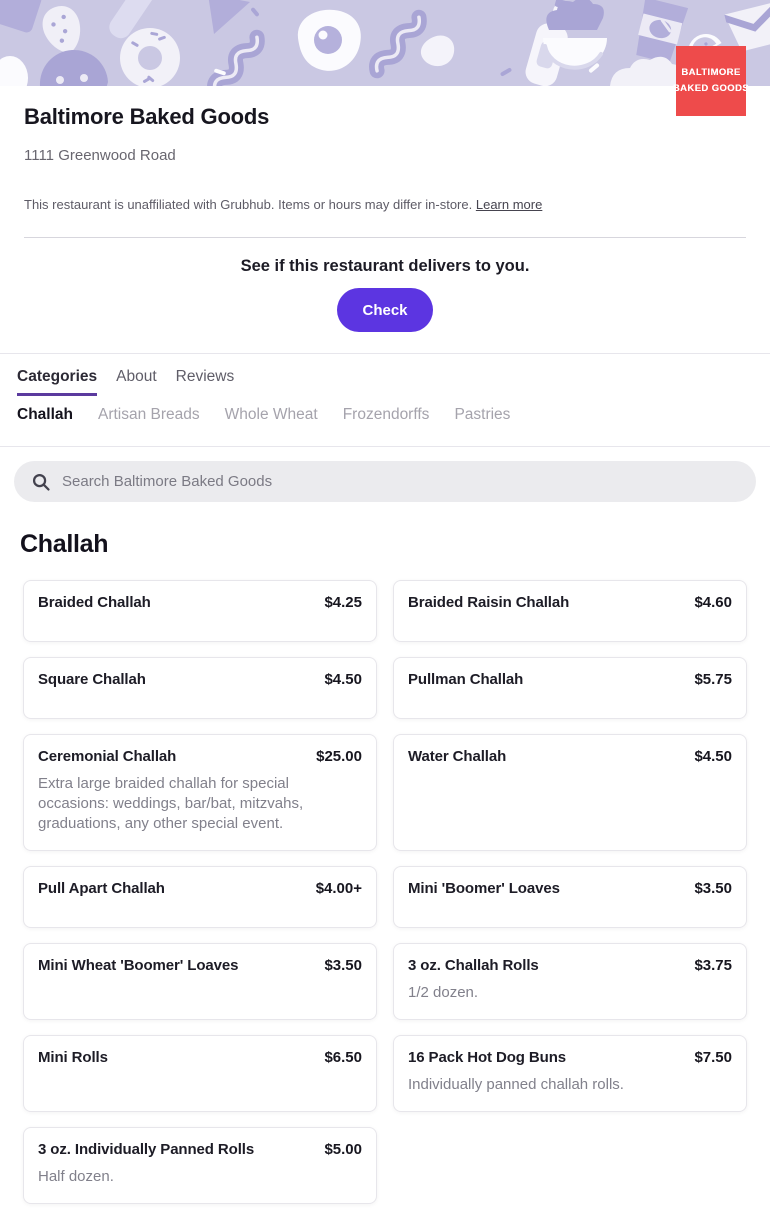 This screenshot has height=1226, width=770. I want to click on menu-item-name: 3 oz. Individually Panned Rolls, so click(146, 1149).